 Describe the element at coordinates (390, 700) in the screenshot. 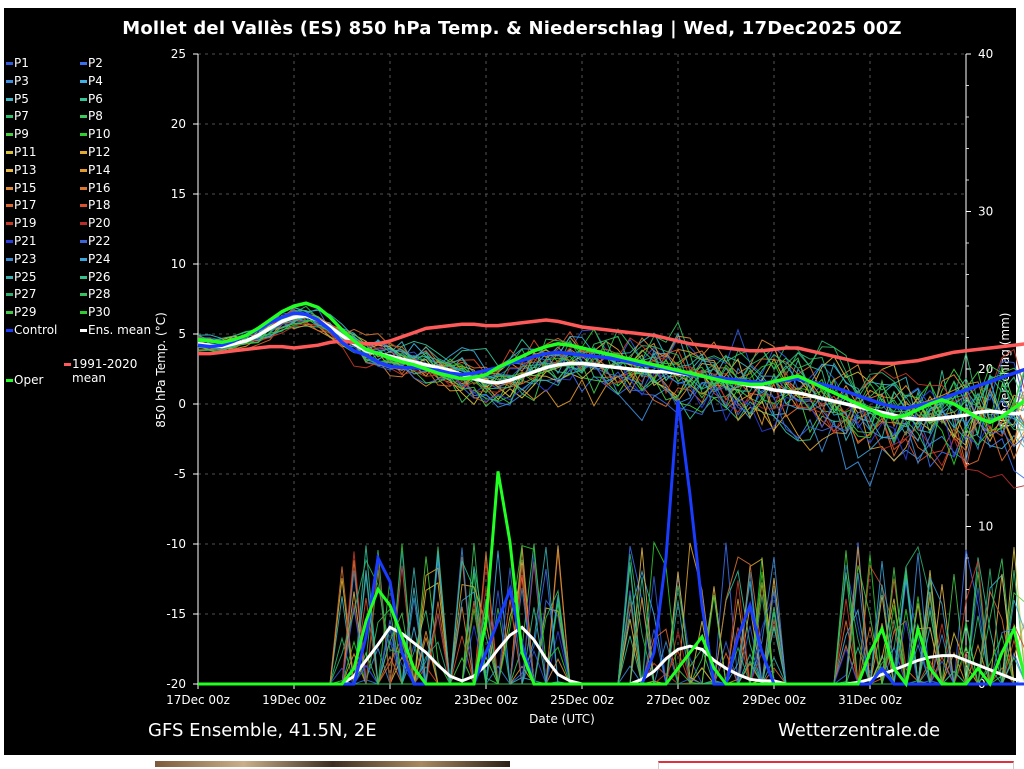

I see `x-tick-label: 21Dec 00z` at that location.